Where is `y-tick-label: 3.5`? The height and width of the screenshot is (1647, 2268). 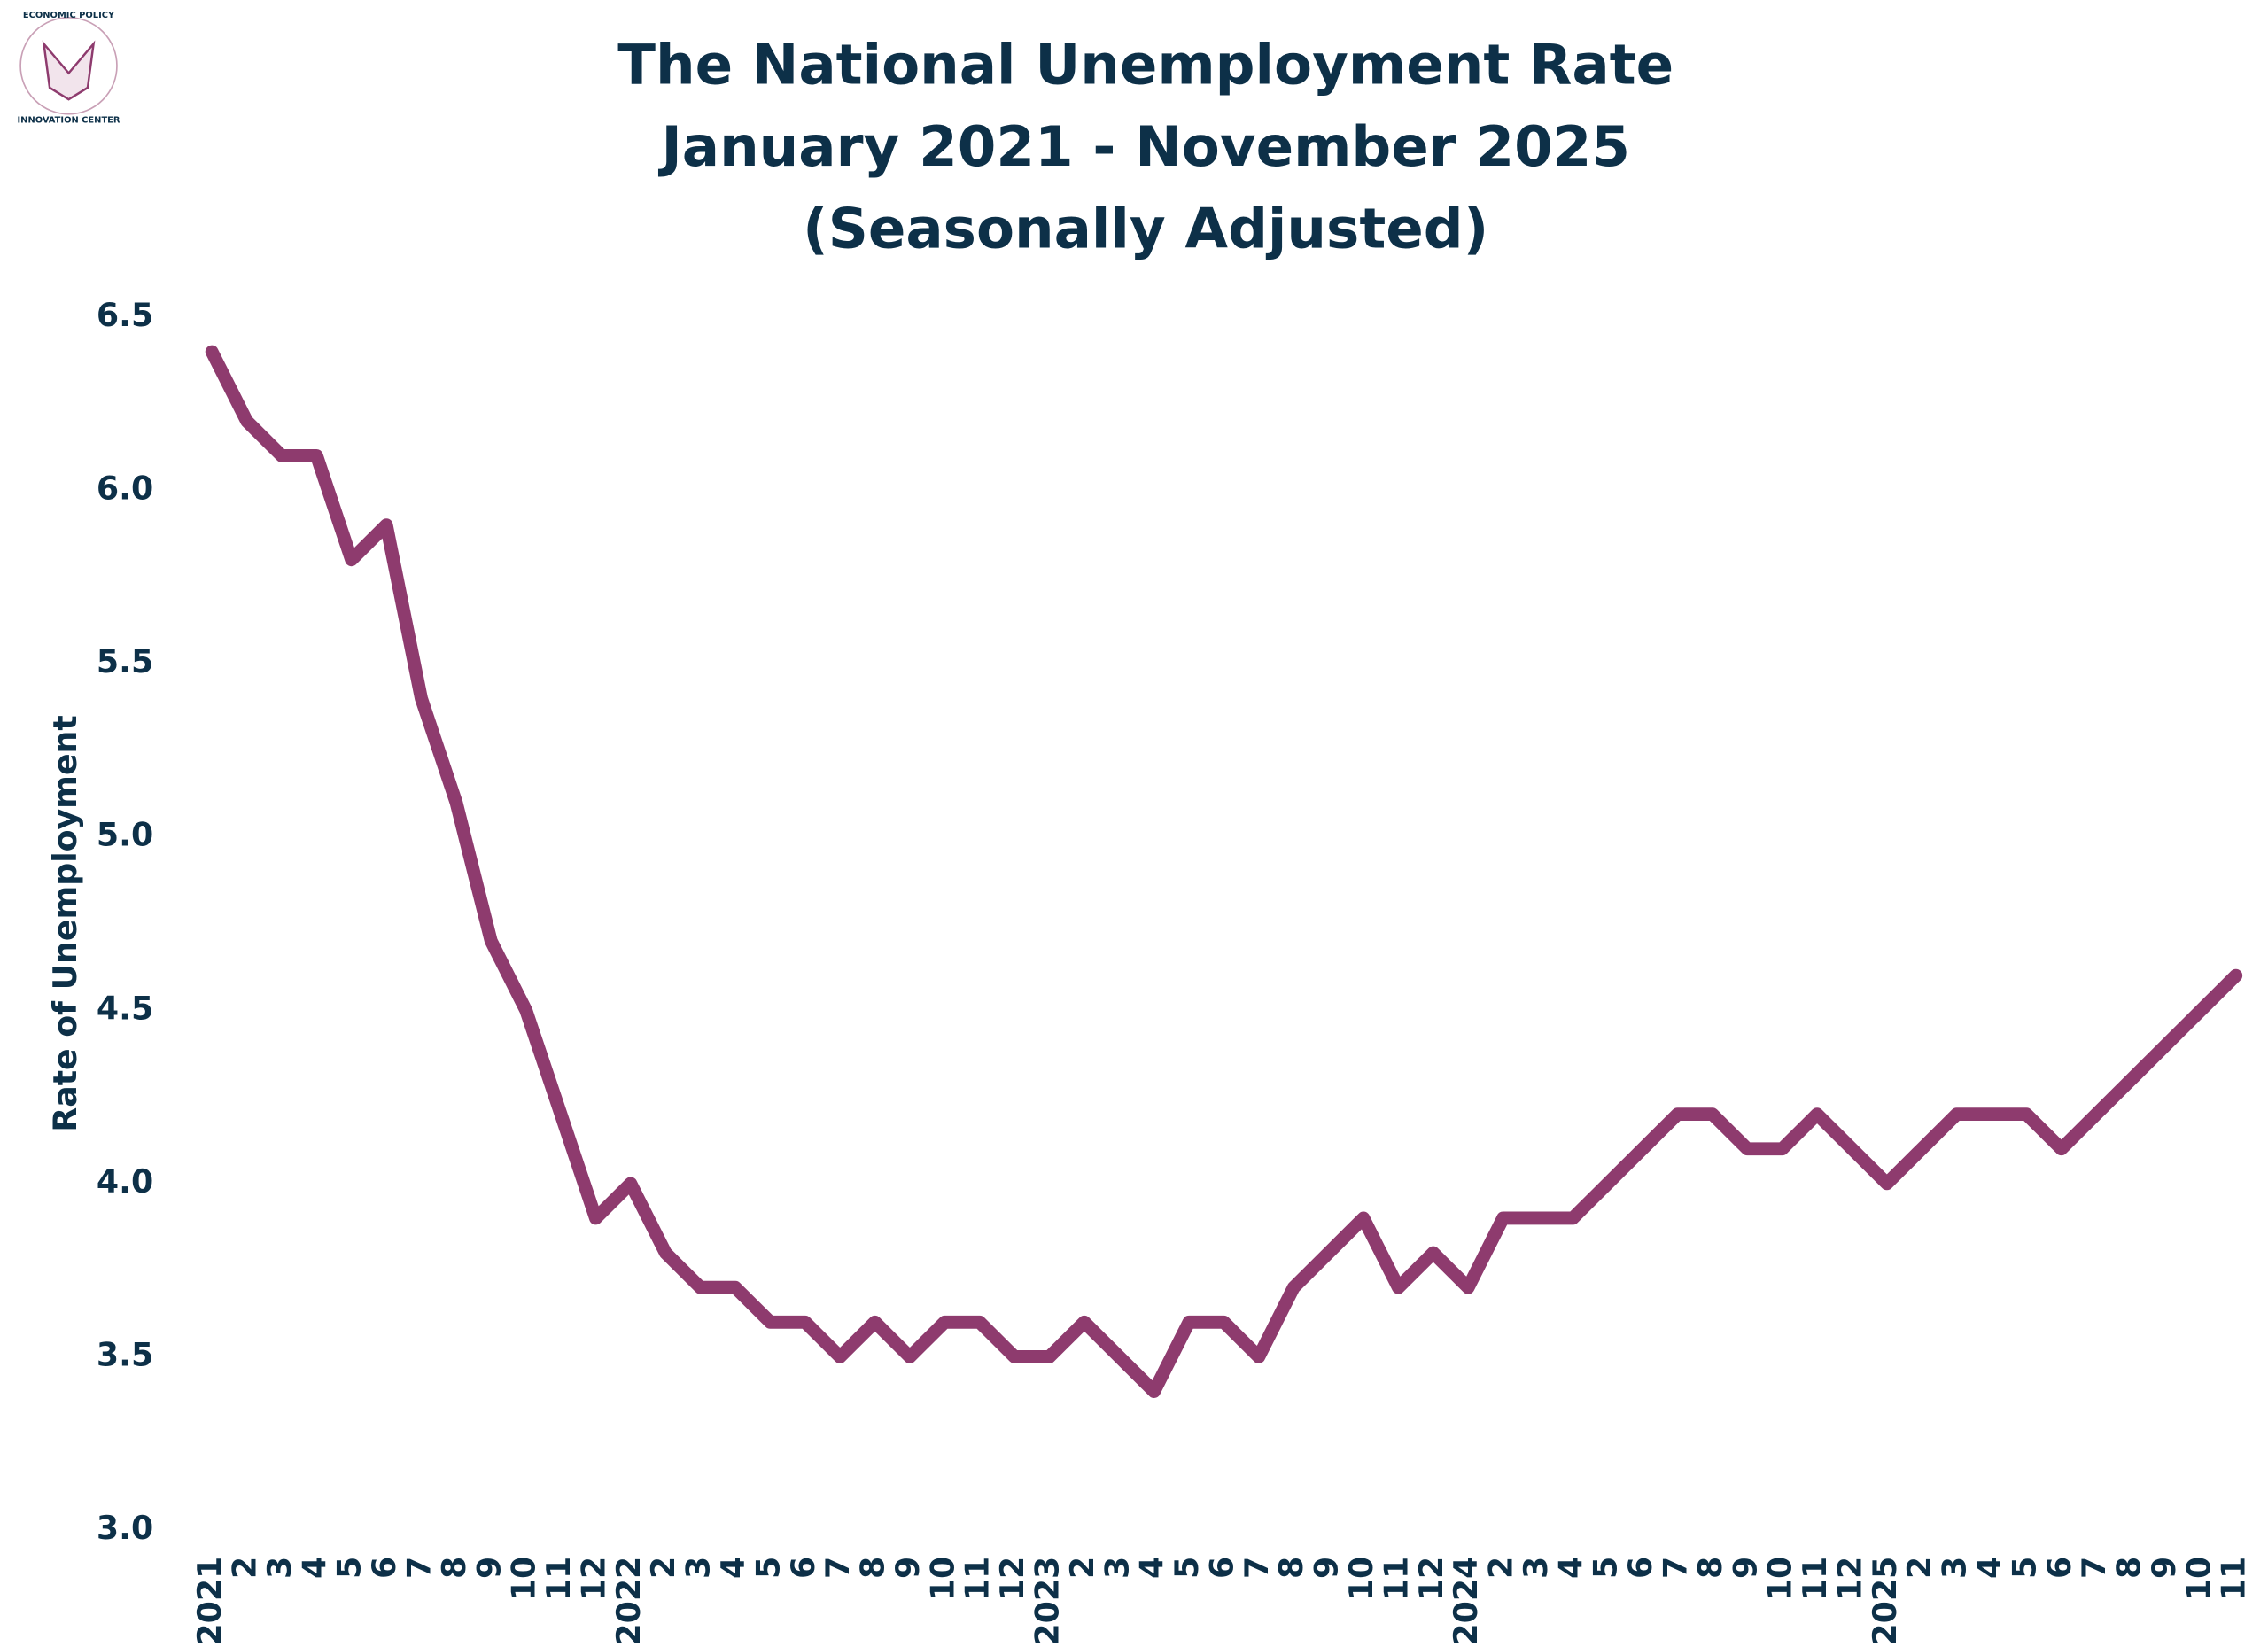 y-tick-label: 3.5 is located at coordinates (125, 1354).